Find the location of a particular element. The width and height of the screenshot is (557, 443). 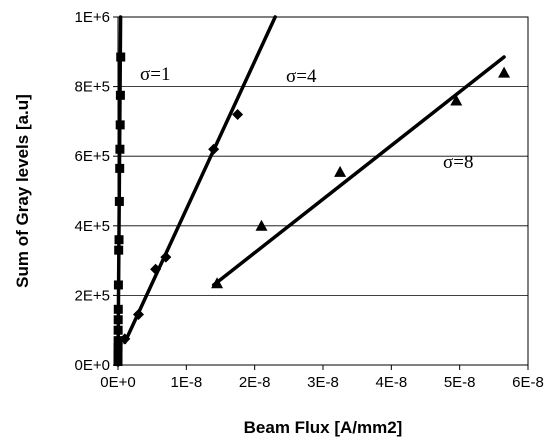

y-tick-label: 1E+6 is located at coordinates (92, 17).